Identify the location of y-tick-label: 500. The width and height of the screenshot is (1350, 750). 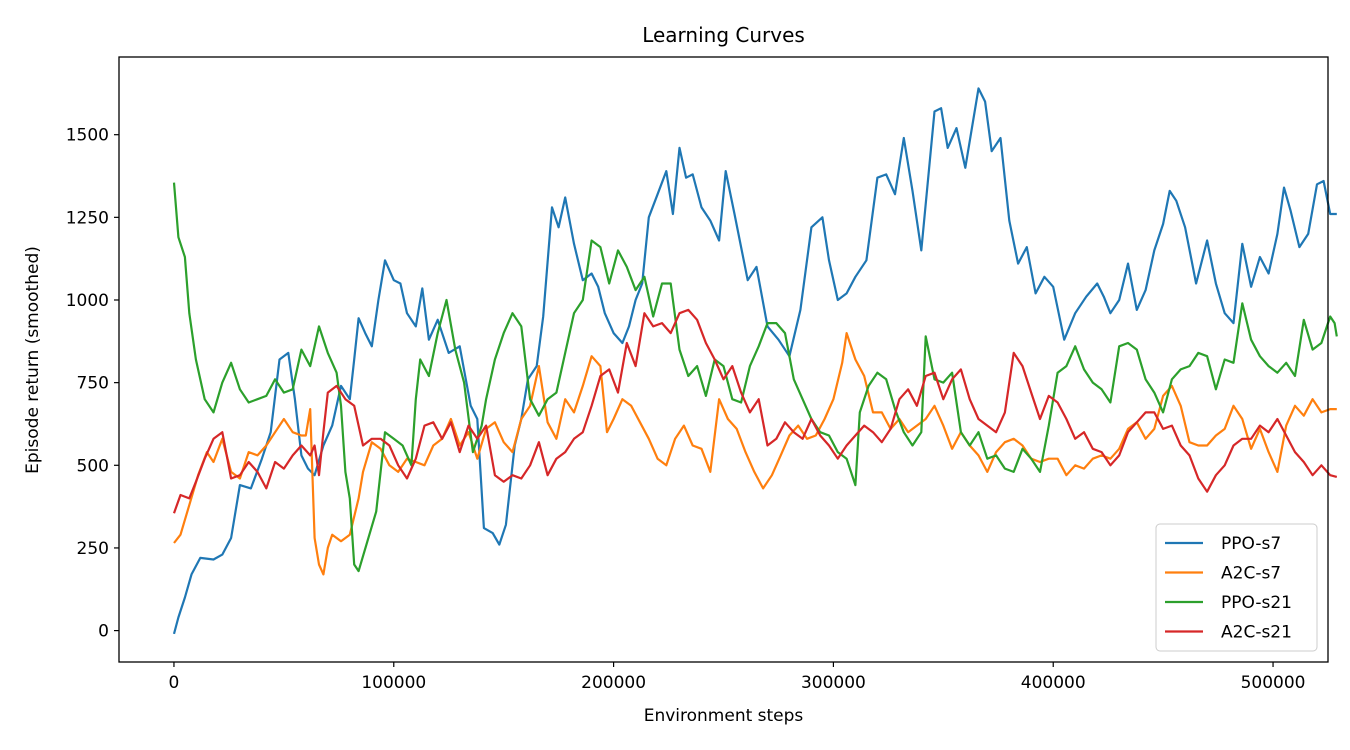
(93, 466).